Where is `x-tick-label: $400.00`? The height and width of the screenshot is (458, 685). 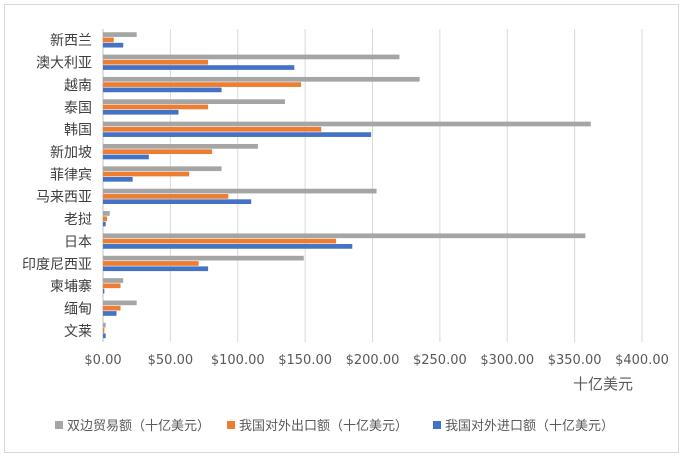
x-tick-label: $400.00 is located at coordinates (642, 360).